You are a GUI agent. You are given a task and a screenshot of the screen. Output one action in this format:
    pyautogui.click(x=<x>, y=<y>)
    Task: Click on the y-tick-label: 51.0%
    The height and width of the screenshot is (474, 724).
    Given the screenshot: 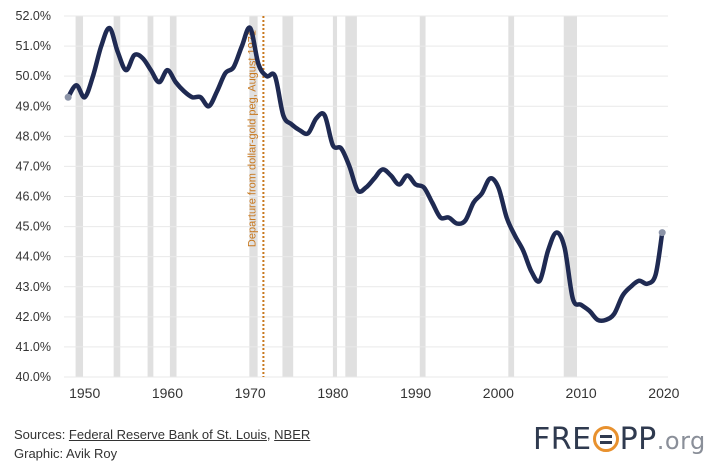 What is the action you would take?
    pyautogui.click(x=33, y=46)
    